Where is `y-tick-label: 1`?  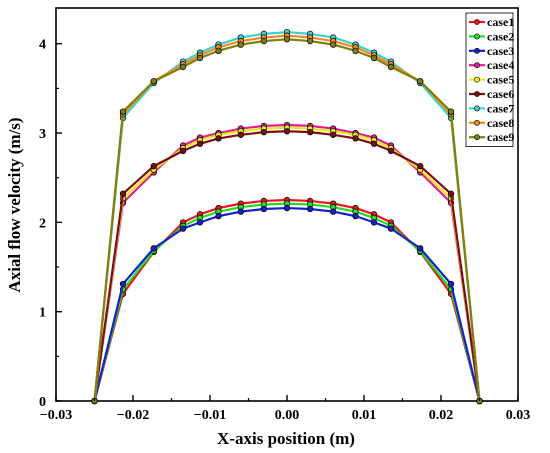
y-tick-label: 1 is located at coordinates (42, 313).